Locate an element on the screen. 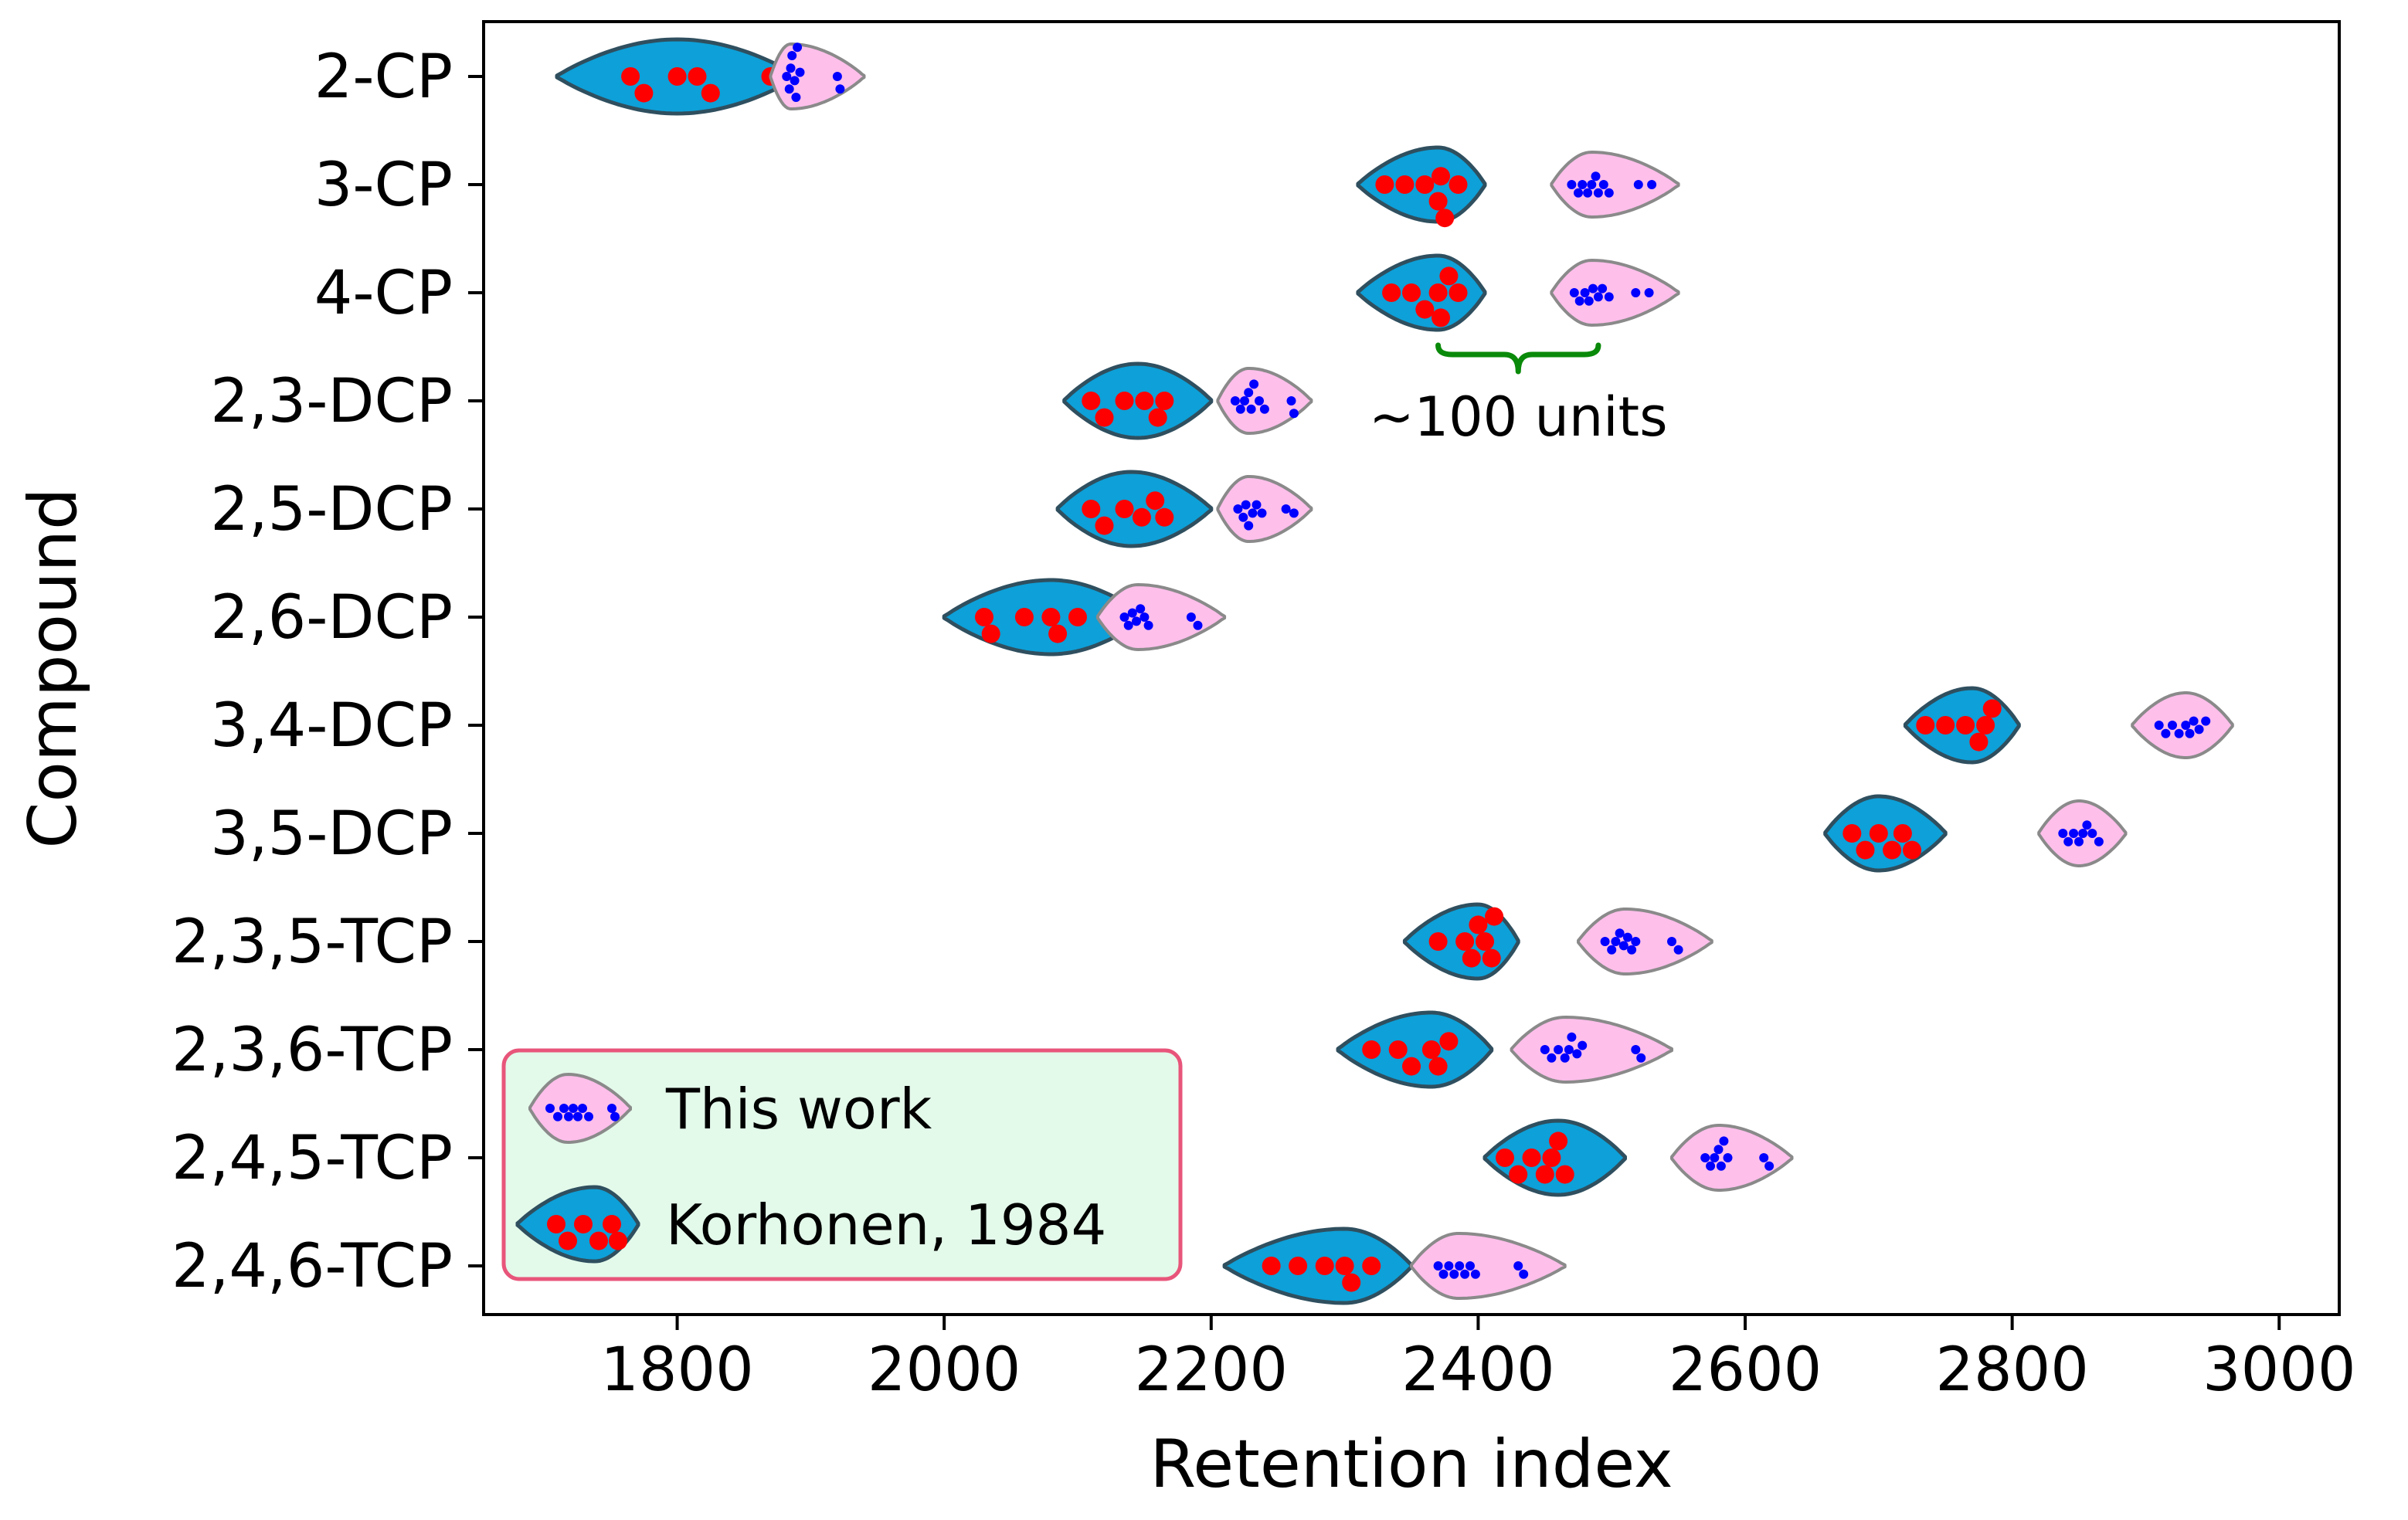 The height and width of the screenshot is (1520, 2408). y-axis-label: Compound is located at coordinates (53, 667).